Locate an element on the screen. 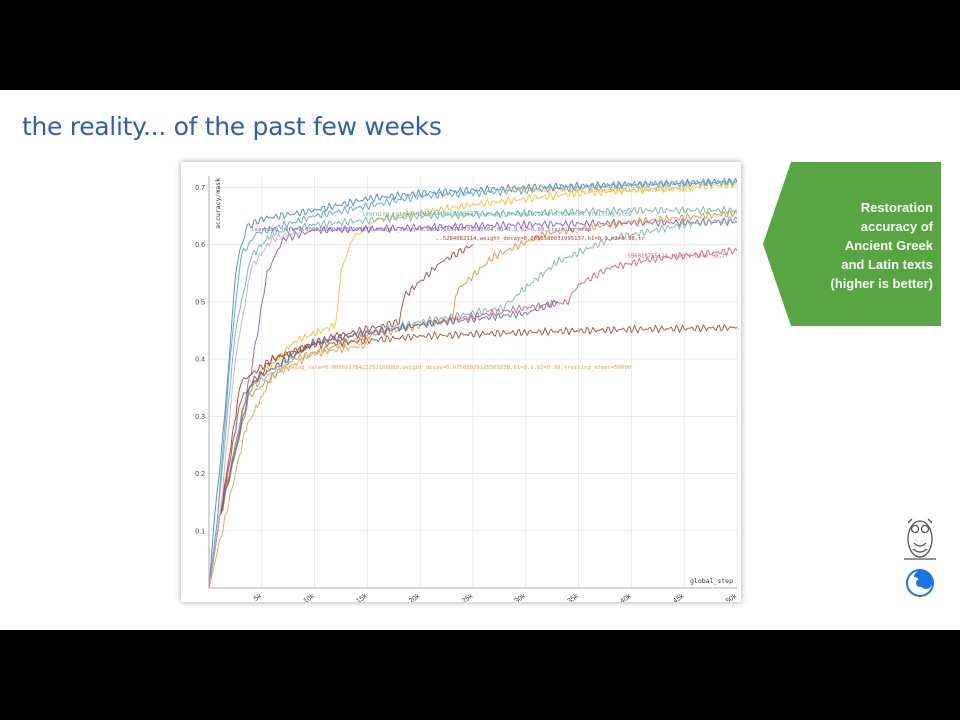 The width and height of the screenshot is (960, 720). callout-line: and Latin texts is located at coordinates (887, 264).